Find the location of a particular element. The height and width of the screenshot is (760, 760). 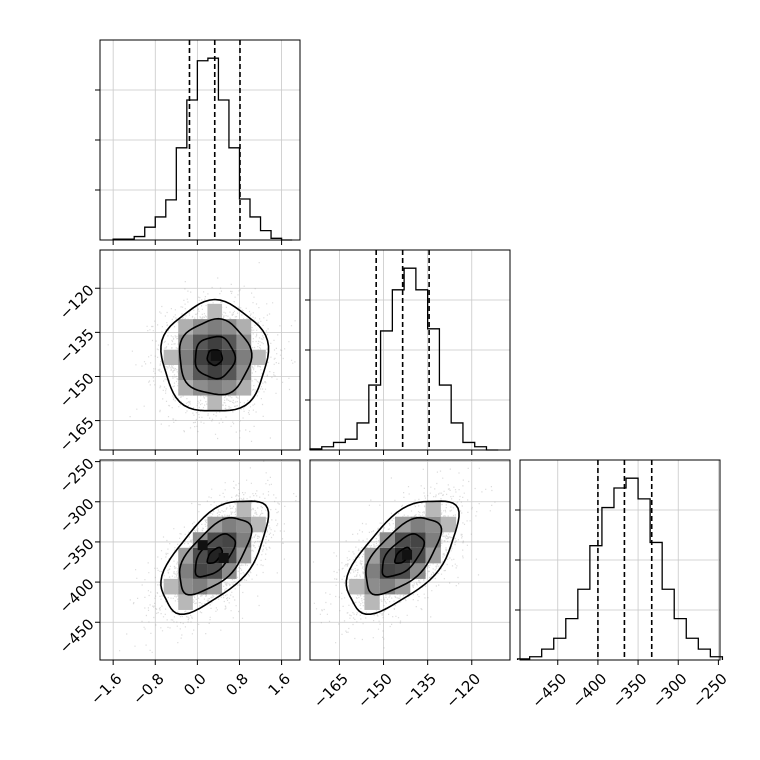

y-tick-label: −165 is located at coordinates (77, 435).